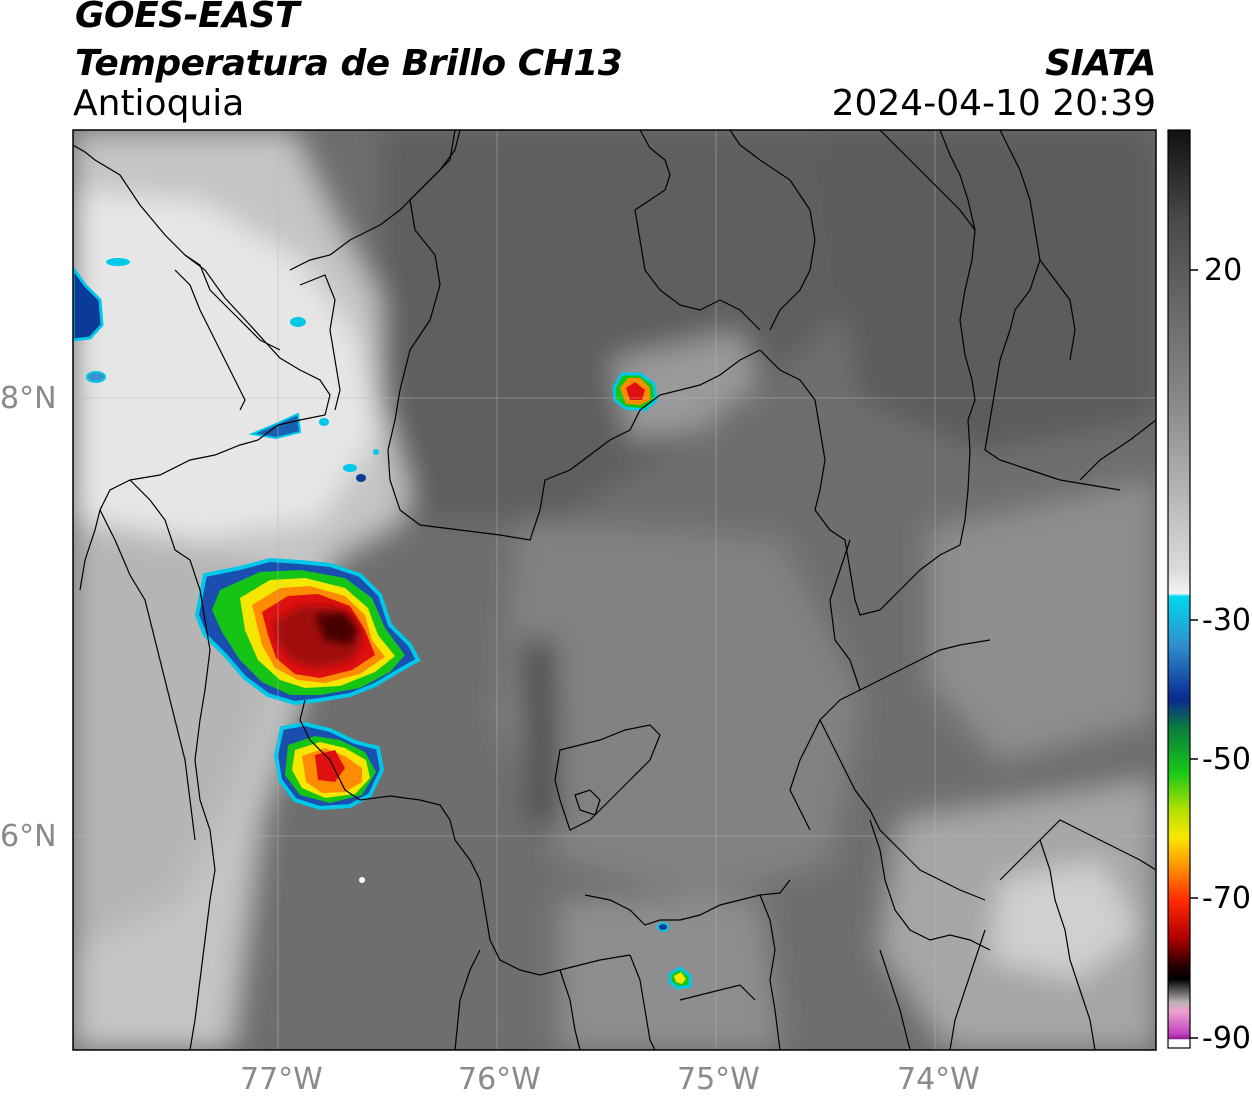 Image resolution: width=1252 pixels, height=1099 pixels. What do you see at coordinates (329, 766) in the screenshot?
I see `secondary-storm` at bounding box center [329, 766].